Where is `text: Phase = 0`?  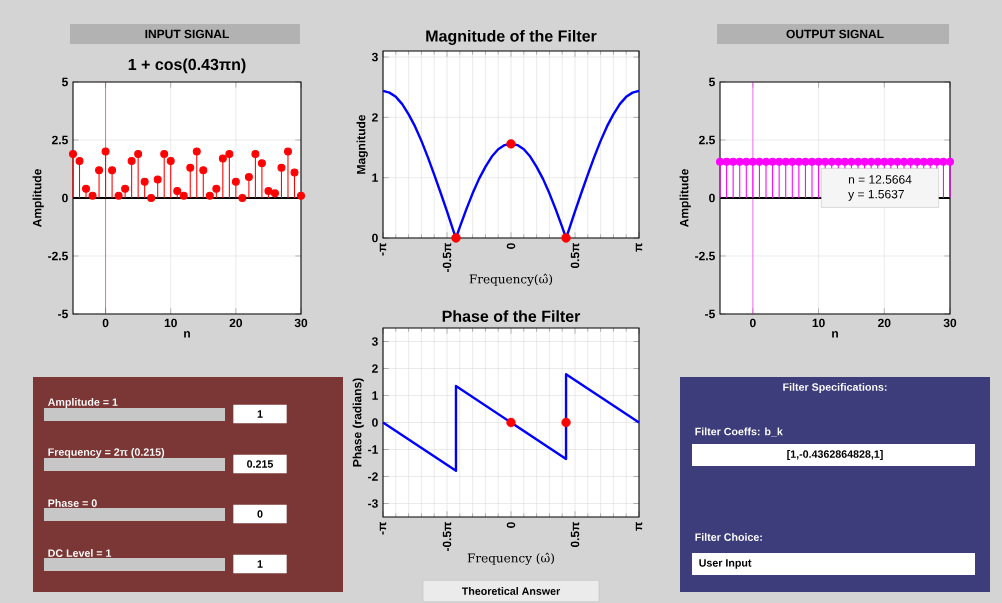 text: Phase = 0 is located at coordinates (72, 503).